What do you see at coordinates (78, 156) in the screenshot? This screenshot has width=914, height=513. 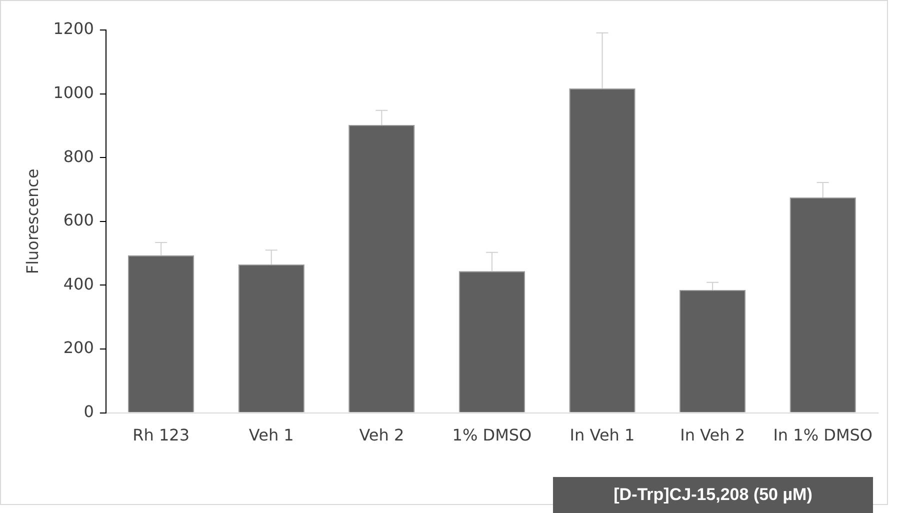 I see `y-tick-label: 800` at bounding box center [78, 156].